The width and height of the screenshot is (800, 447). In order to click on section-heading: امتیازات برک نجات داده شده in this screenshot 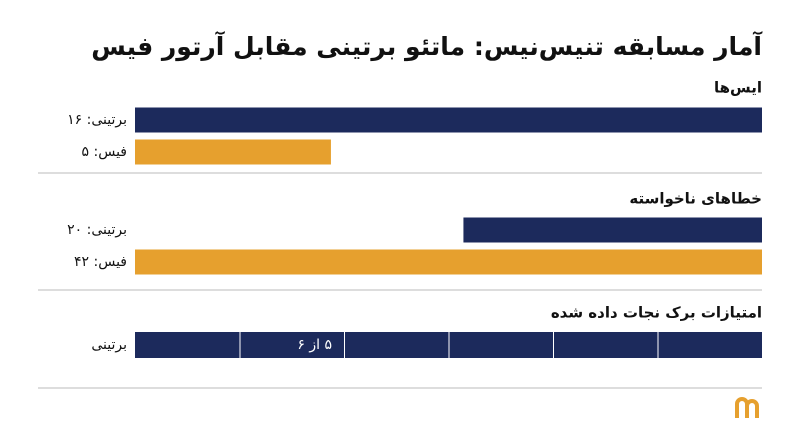, I will do `click(656, 313)`.